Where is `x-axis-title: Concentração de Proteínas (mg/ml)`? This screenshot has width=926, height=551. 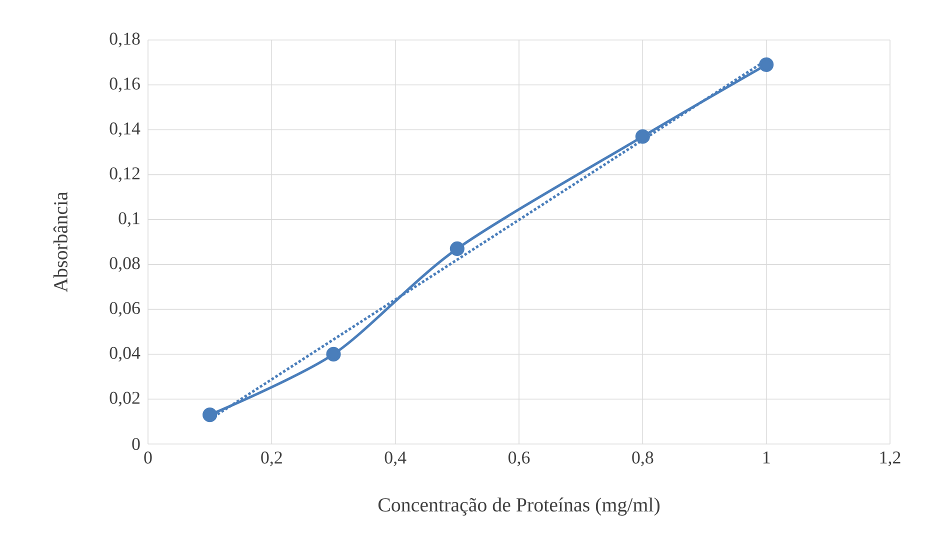 x-axis-title: Concentração de Proteínas (mg/ml) is located at coordinates (519, 507).